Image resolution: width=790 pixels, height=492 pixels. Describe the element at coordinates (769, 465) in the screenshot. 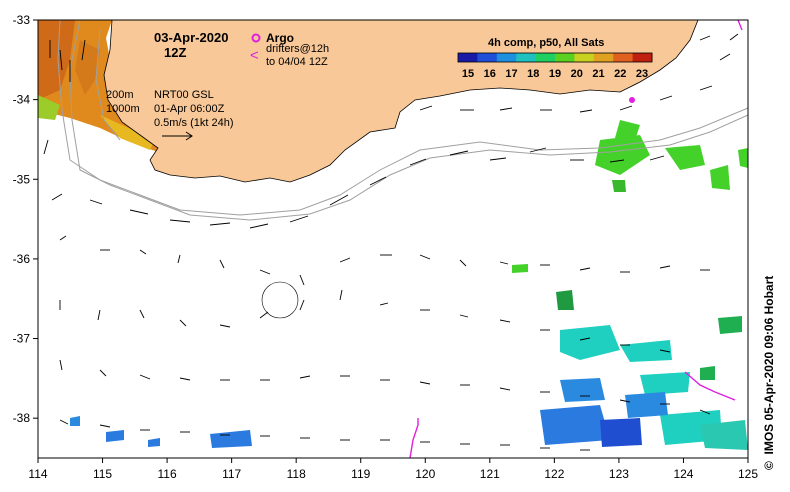

I see `copyright-symbol: ©` at that location.